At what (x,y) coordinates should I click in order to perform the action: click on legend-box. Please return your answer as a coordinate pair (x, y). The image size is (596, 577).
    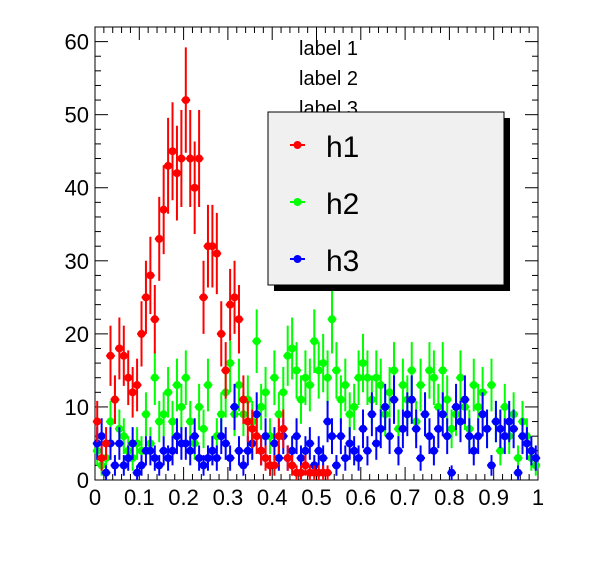
    Looking at the image, I should click on (386, 198).